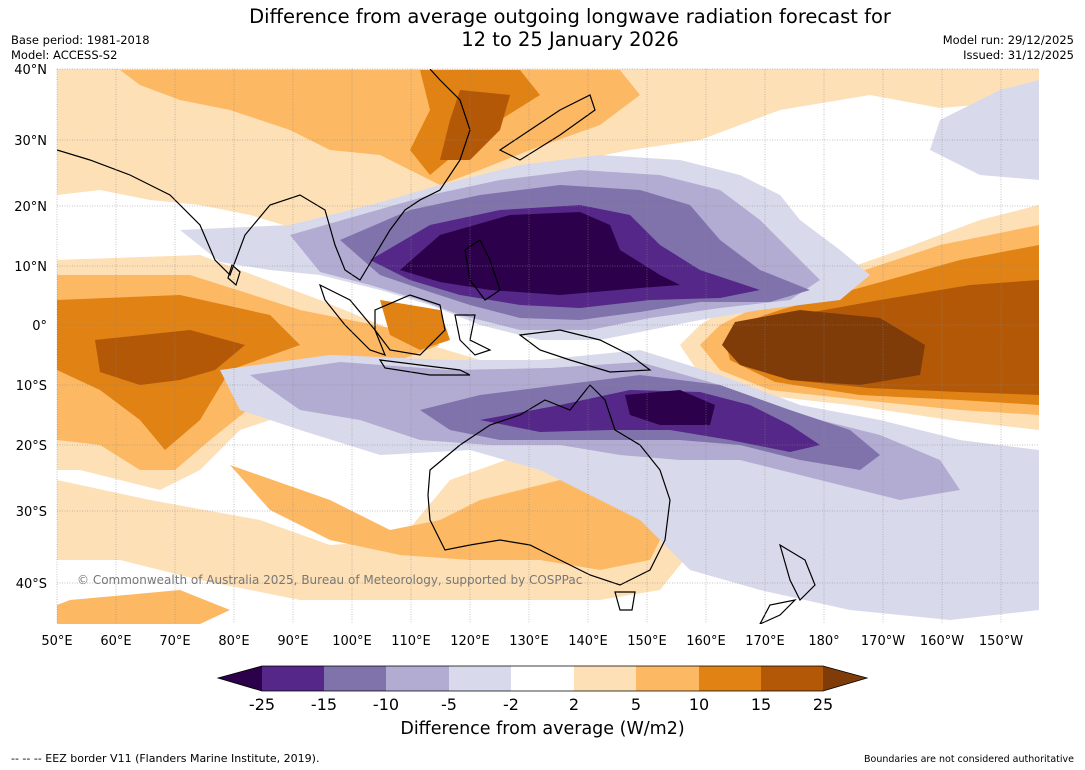 The width and height of the screenshot is (1085, 770). I want to click on anom-pos5-south, so click(450, 517).